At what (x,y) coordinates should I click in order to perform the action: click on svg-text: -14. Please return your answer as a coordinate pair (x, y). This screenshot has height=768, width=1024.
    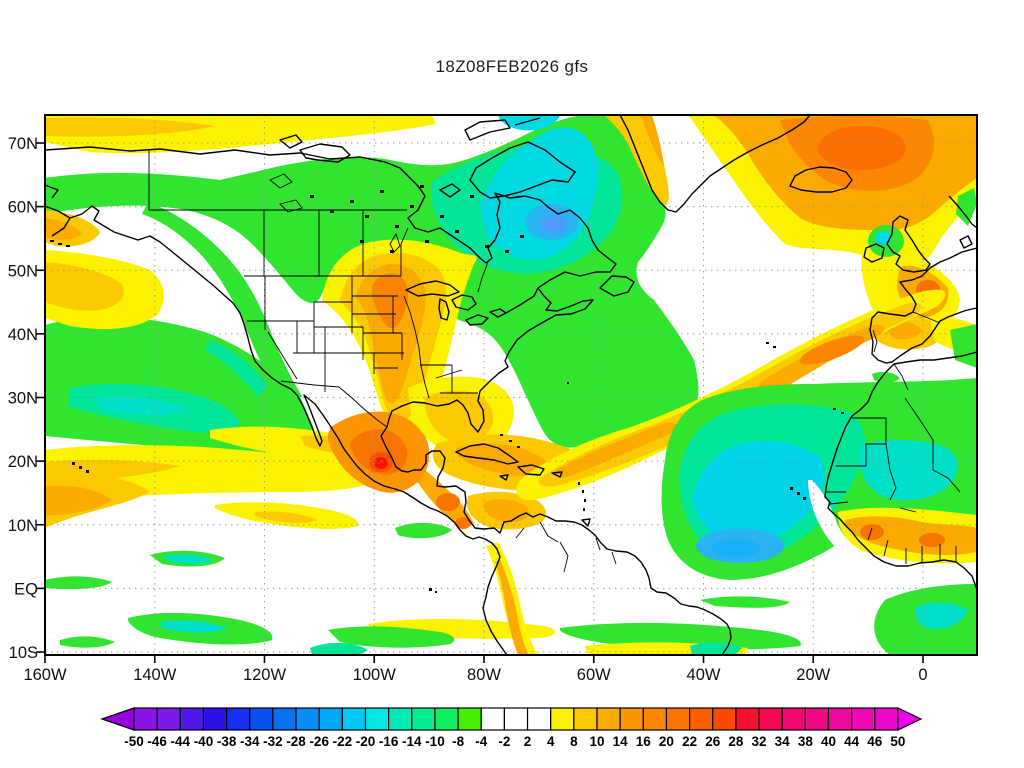
    Looking at the image, I should click on (412, 741).